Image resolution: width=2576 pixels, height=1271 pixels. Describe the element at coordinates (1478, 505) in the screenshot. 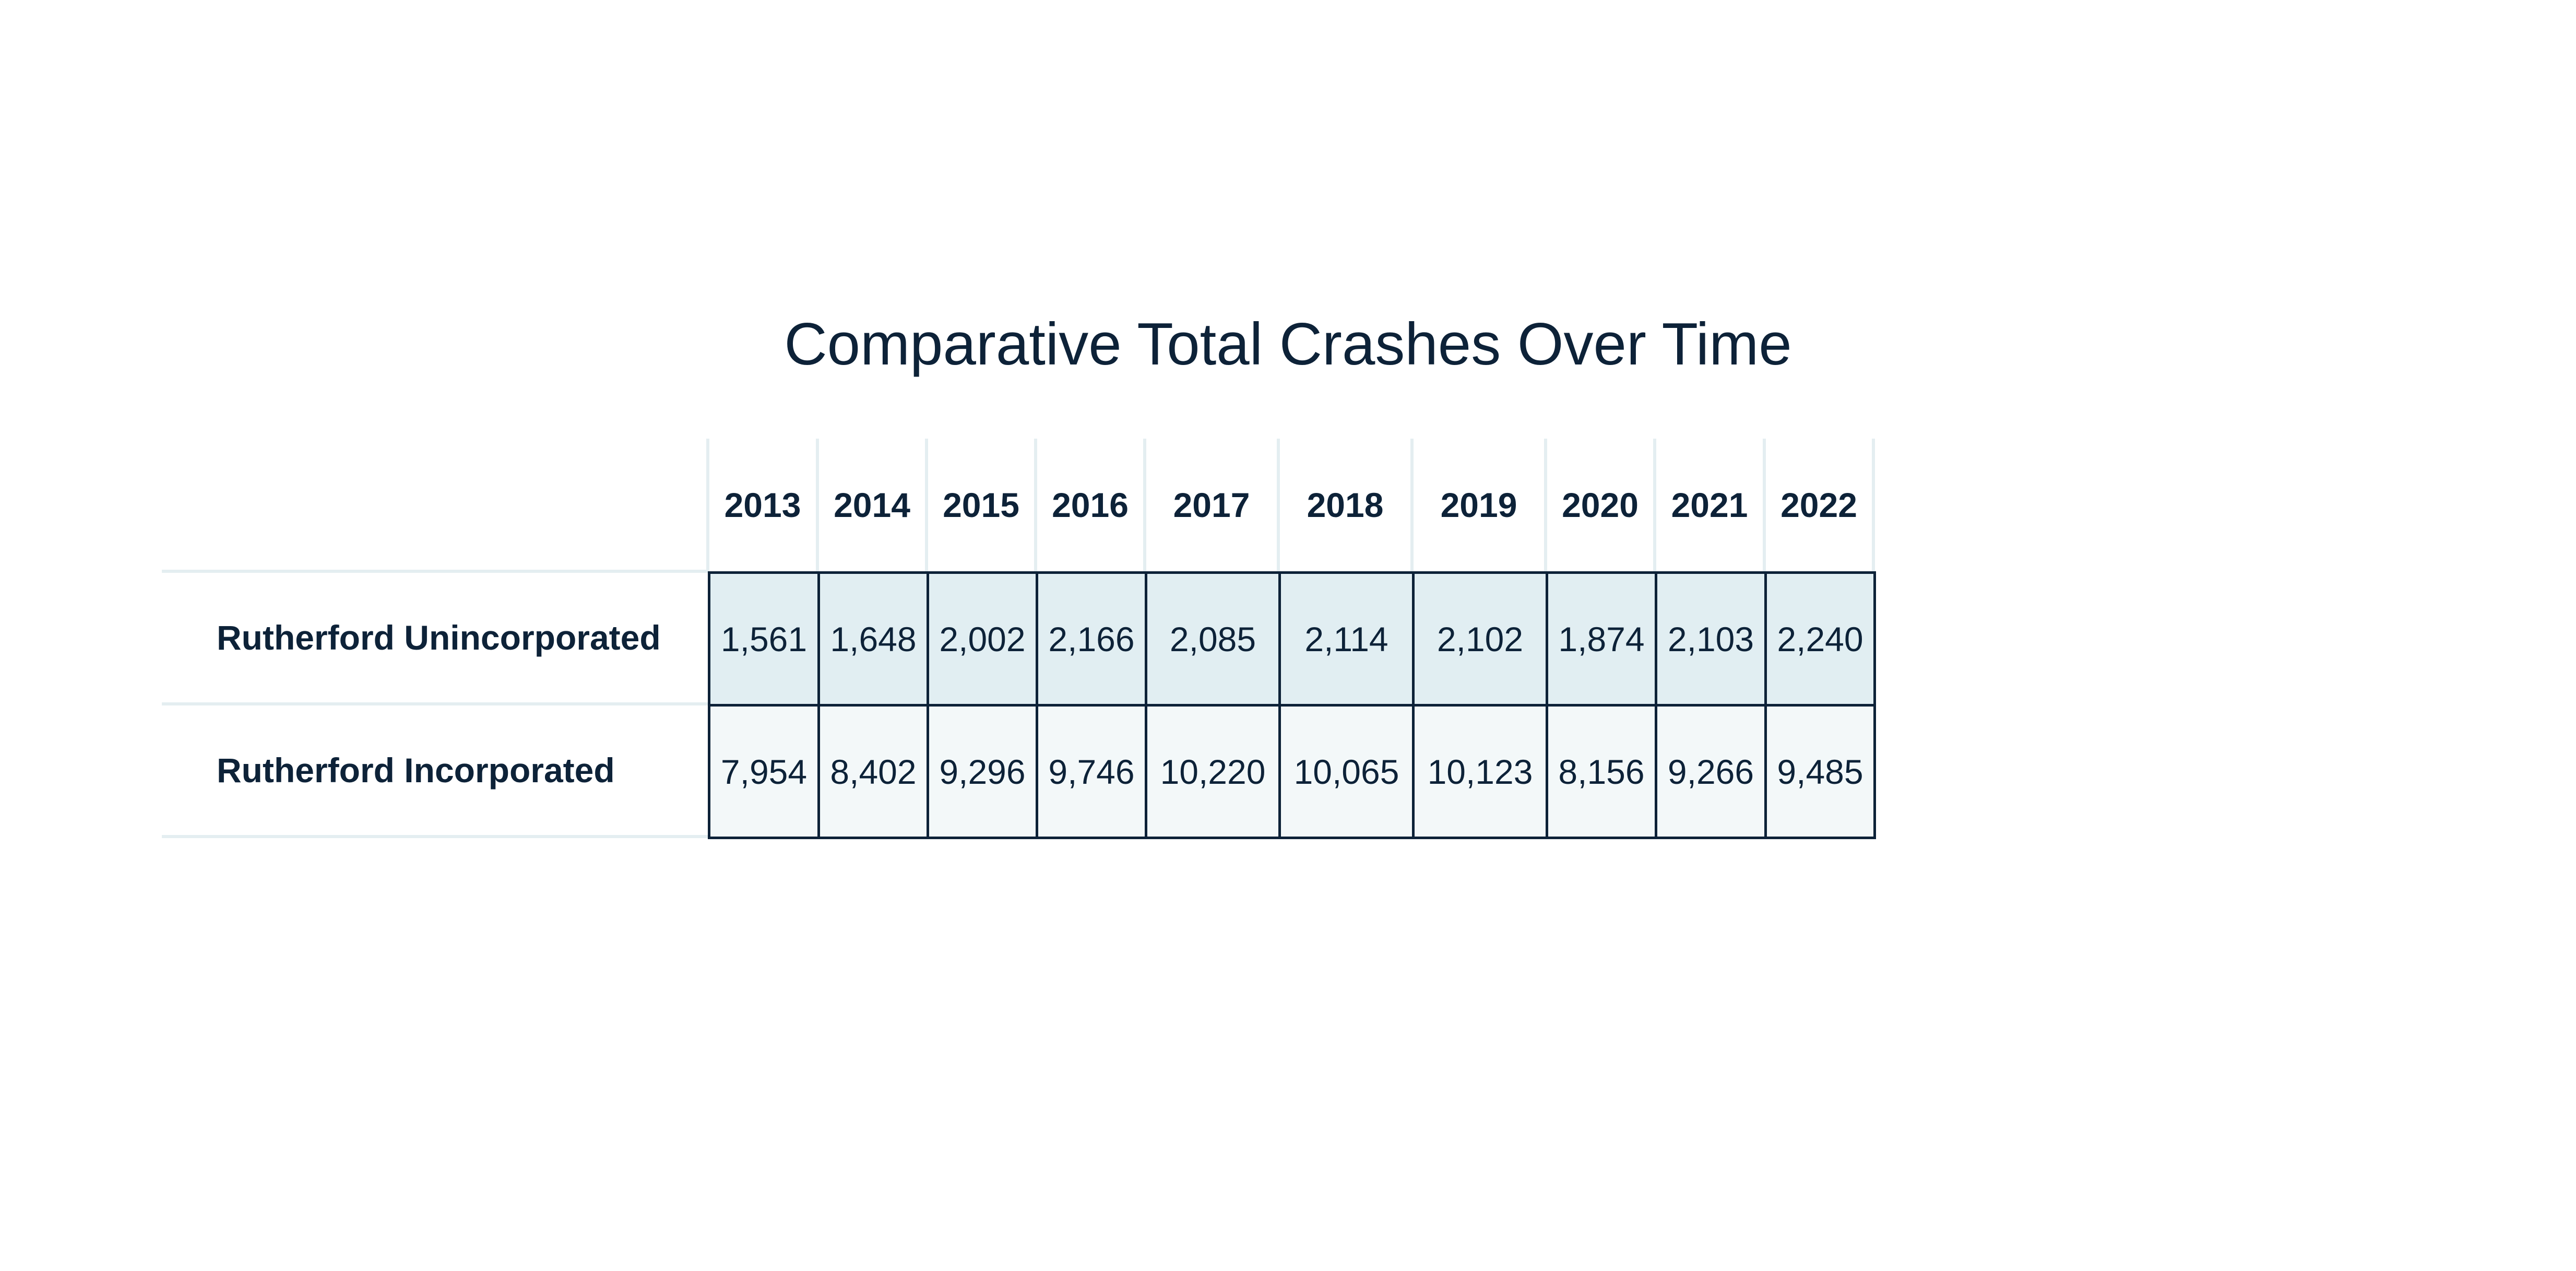

I see `column-header-2019: 2019` at that location.